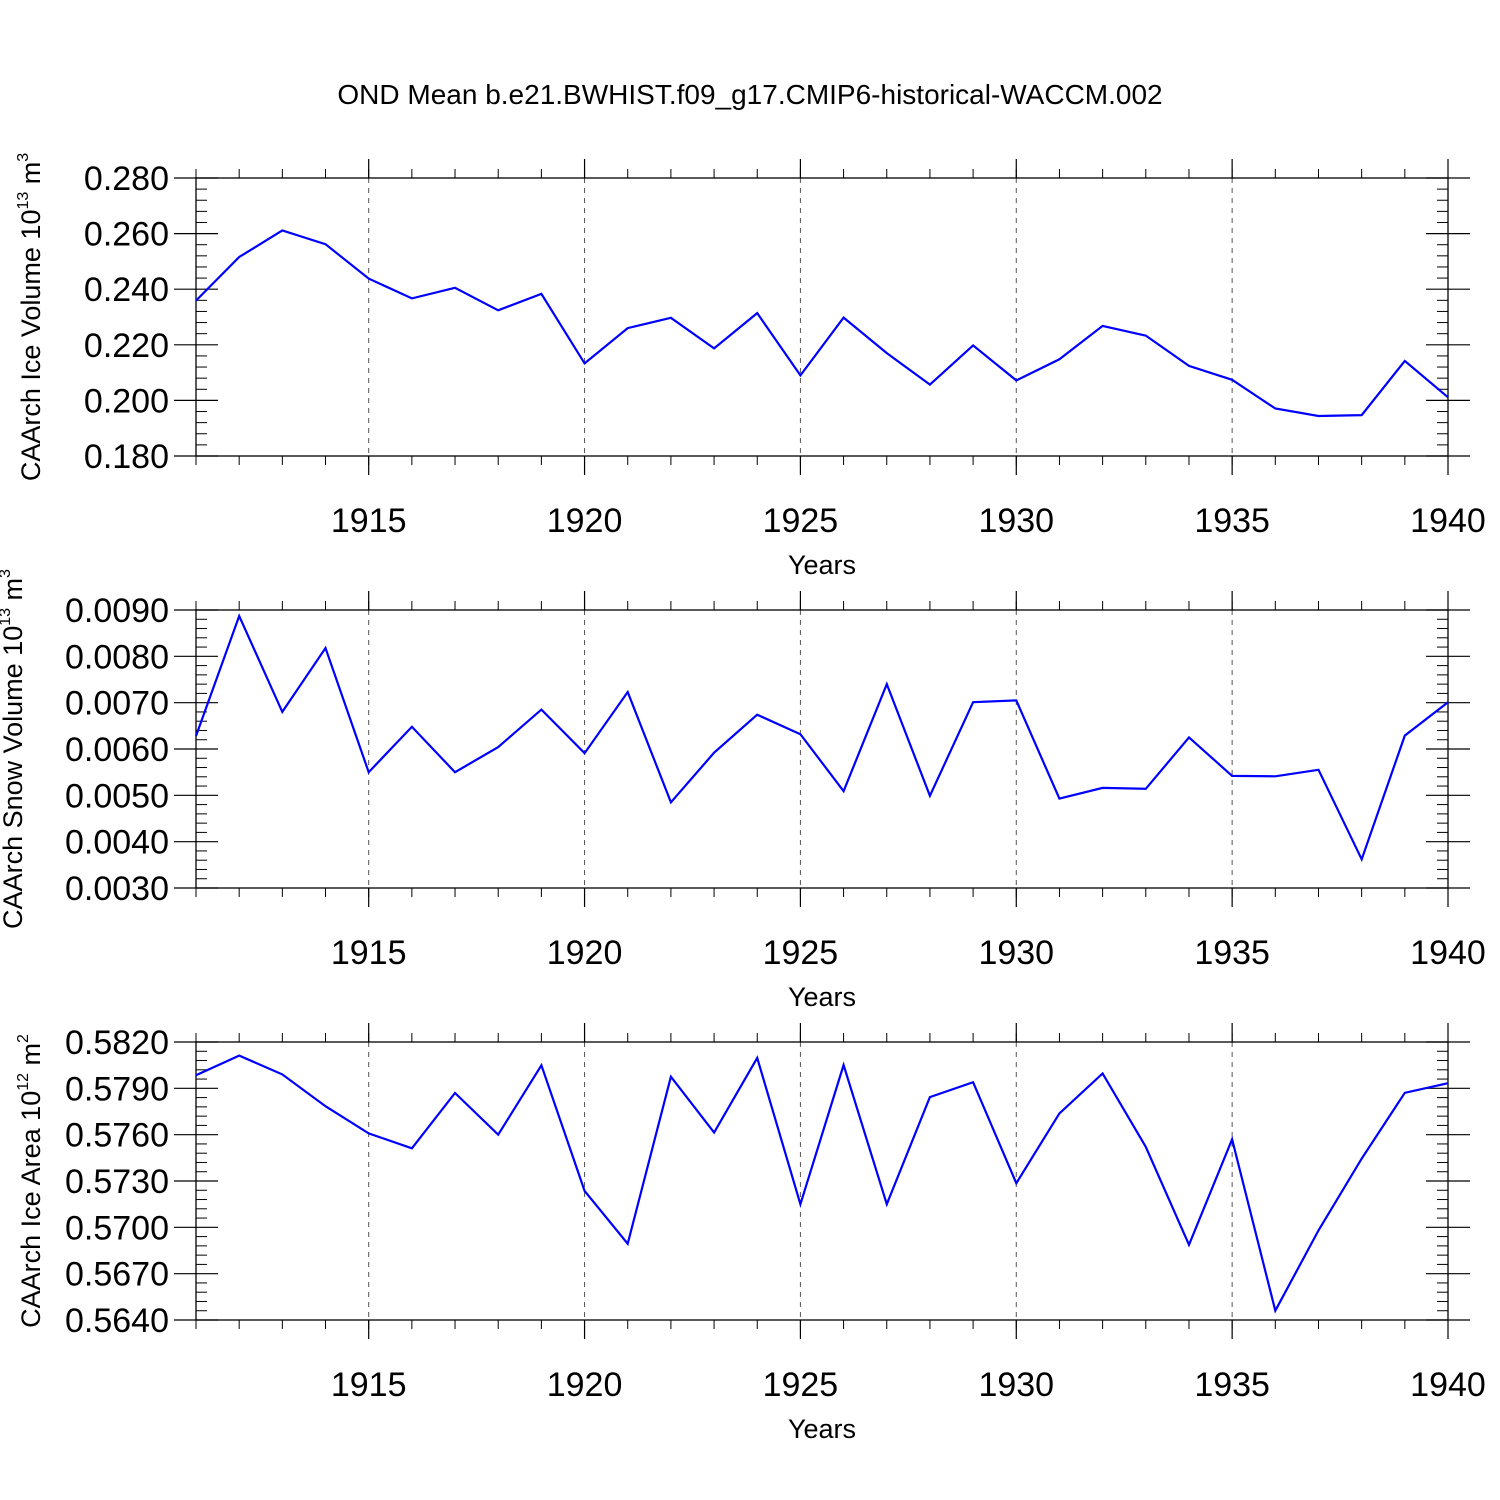 This screenshot has height=1500, width=1500. I want to click on y-tick-label: 0.0030, so click(117, 889).